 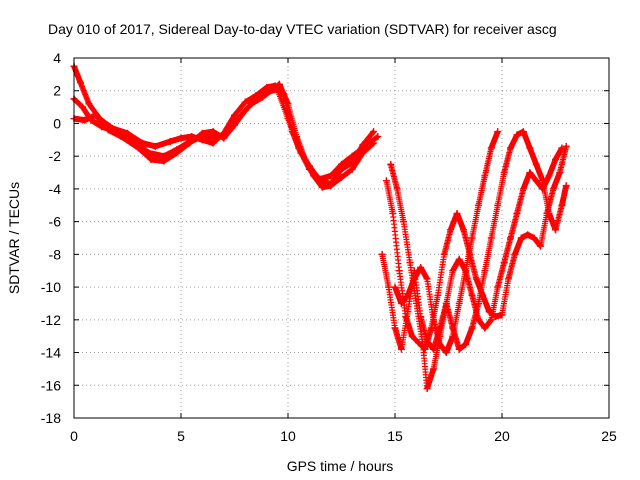 What do you see at coordinates (502, 436) in the screenshot?
I see `x-tick-label: 20` at bounding box center [502, 436].